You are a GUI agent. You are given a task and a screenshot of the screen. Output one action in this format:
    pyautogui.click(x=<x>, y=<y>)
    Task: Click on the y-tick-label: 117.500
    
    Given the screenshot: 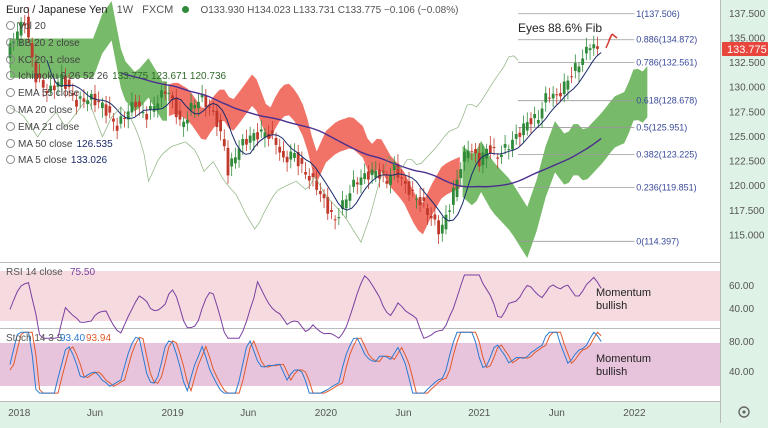 What is the action you would take?
    pyautogui.click(x=747, y=211)
    